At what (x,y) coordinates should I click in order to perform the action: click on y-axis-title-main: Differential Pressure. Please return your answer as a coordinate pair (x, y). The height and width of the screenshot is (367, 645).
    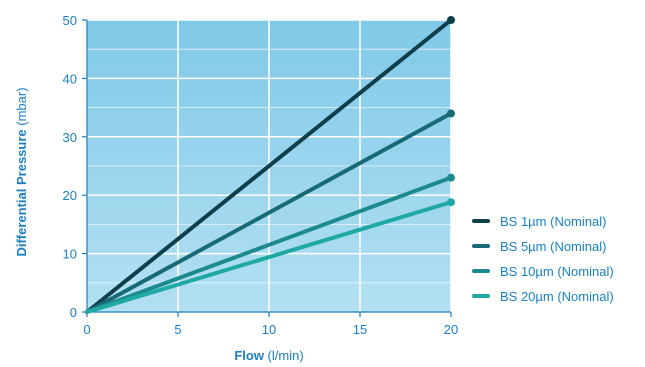
    Looking at the image, I should click on (21, 192).